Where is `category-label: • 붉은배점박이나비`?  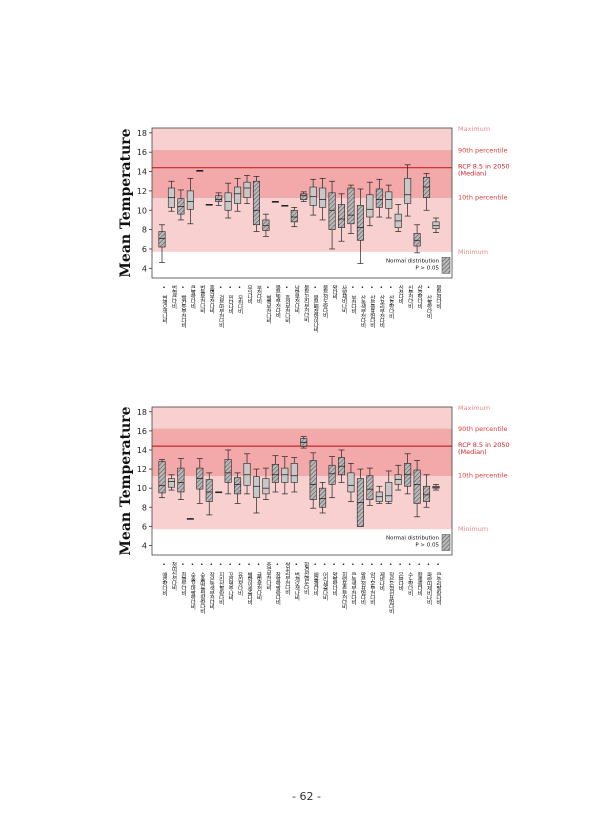 category-label: • 붉은배점박이나비 is located at coordinates (315, 309).